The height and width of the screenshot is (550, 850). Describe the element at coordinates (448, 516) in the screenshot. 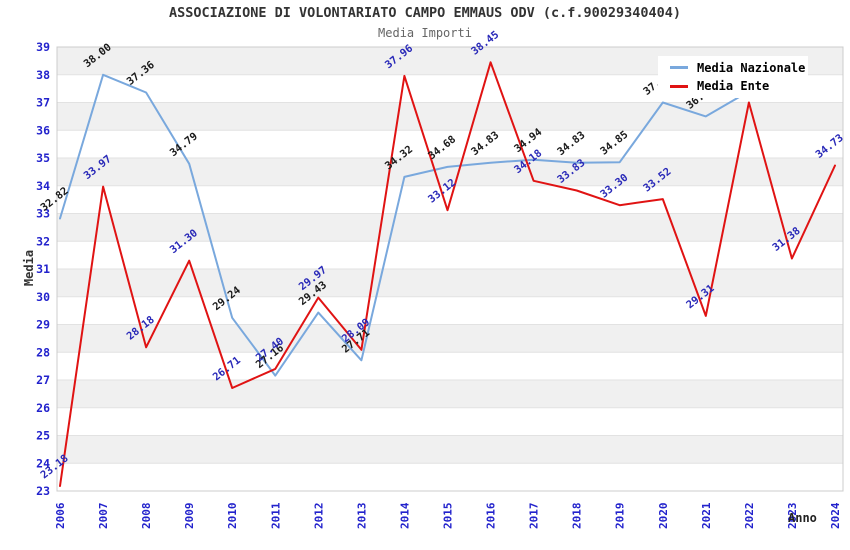

I see `x-tick-label: 2015` at that location.